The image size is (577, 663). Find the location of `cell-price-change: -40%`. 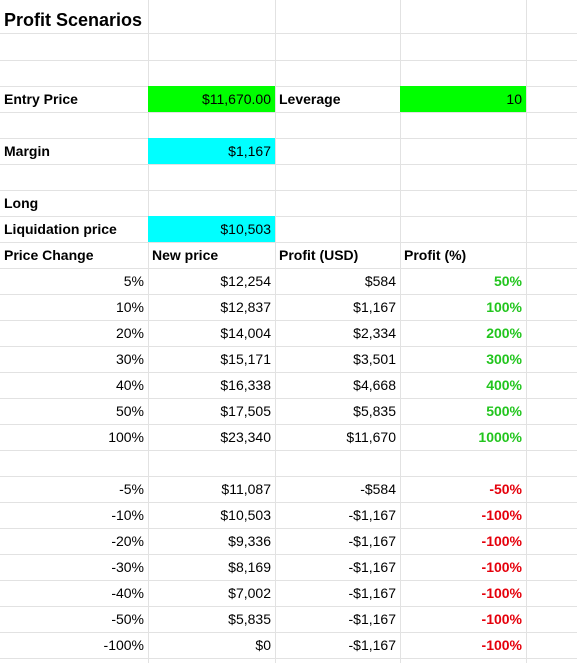

cell-price-change: -40% is located at coordinates (127, 593).